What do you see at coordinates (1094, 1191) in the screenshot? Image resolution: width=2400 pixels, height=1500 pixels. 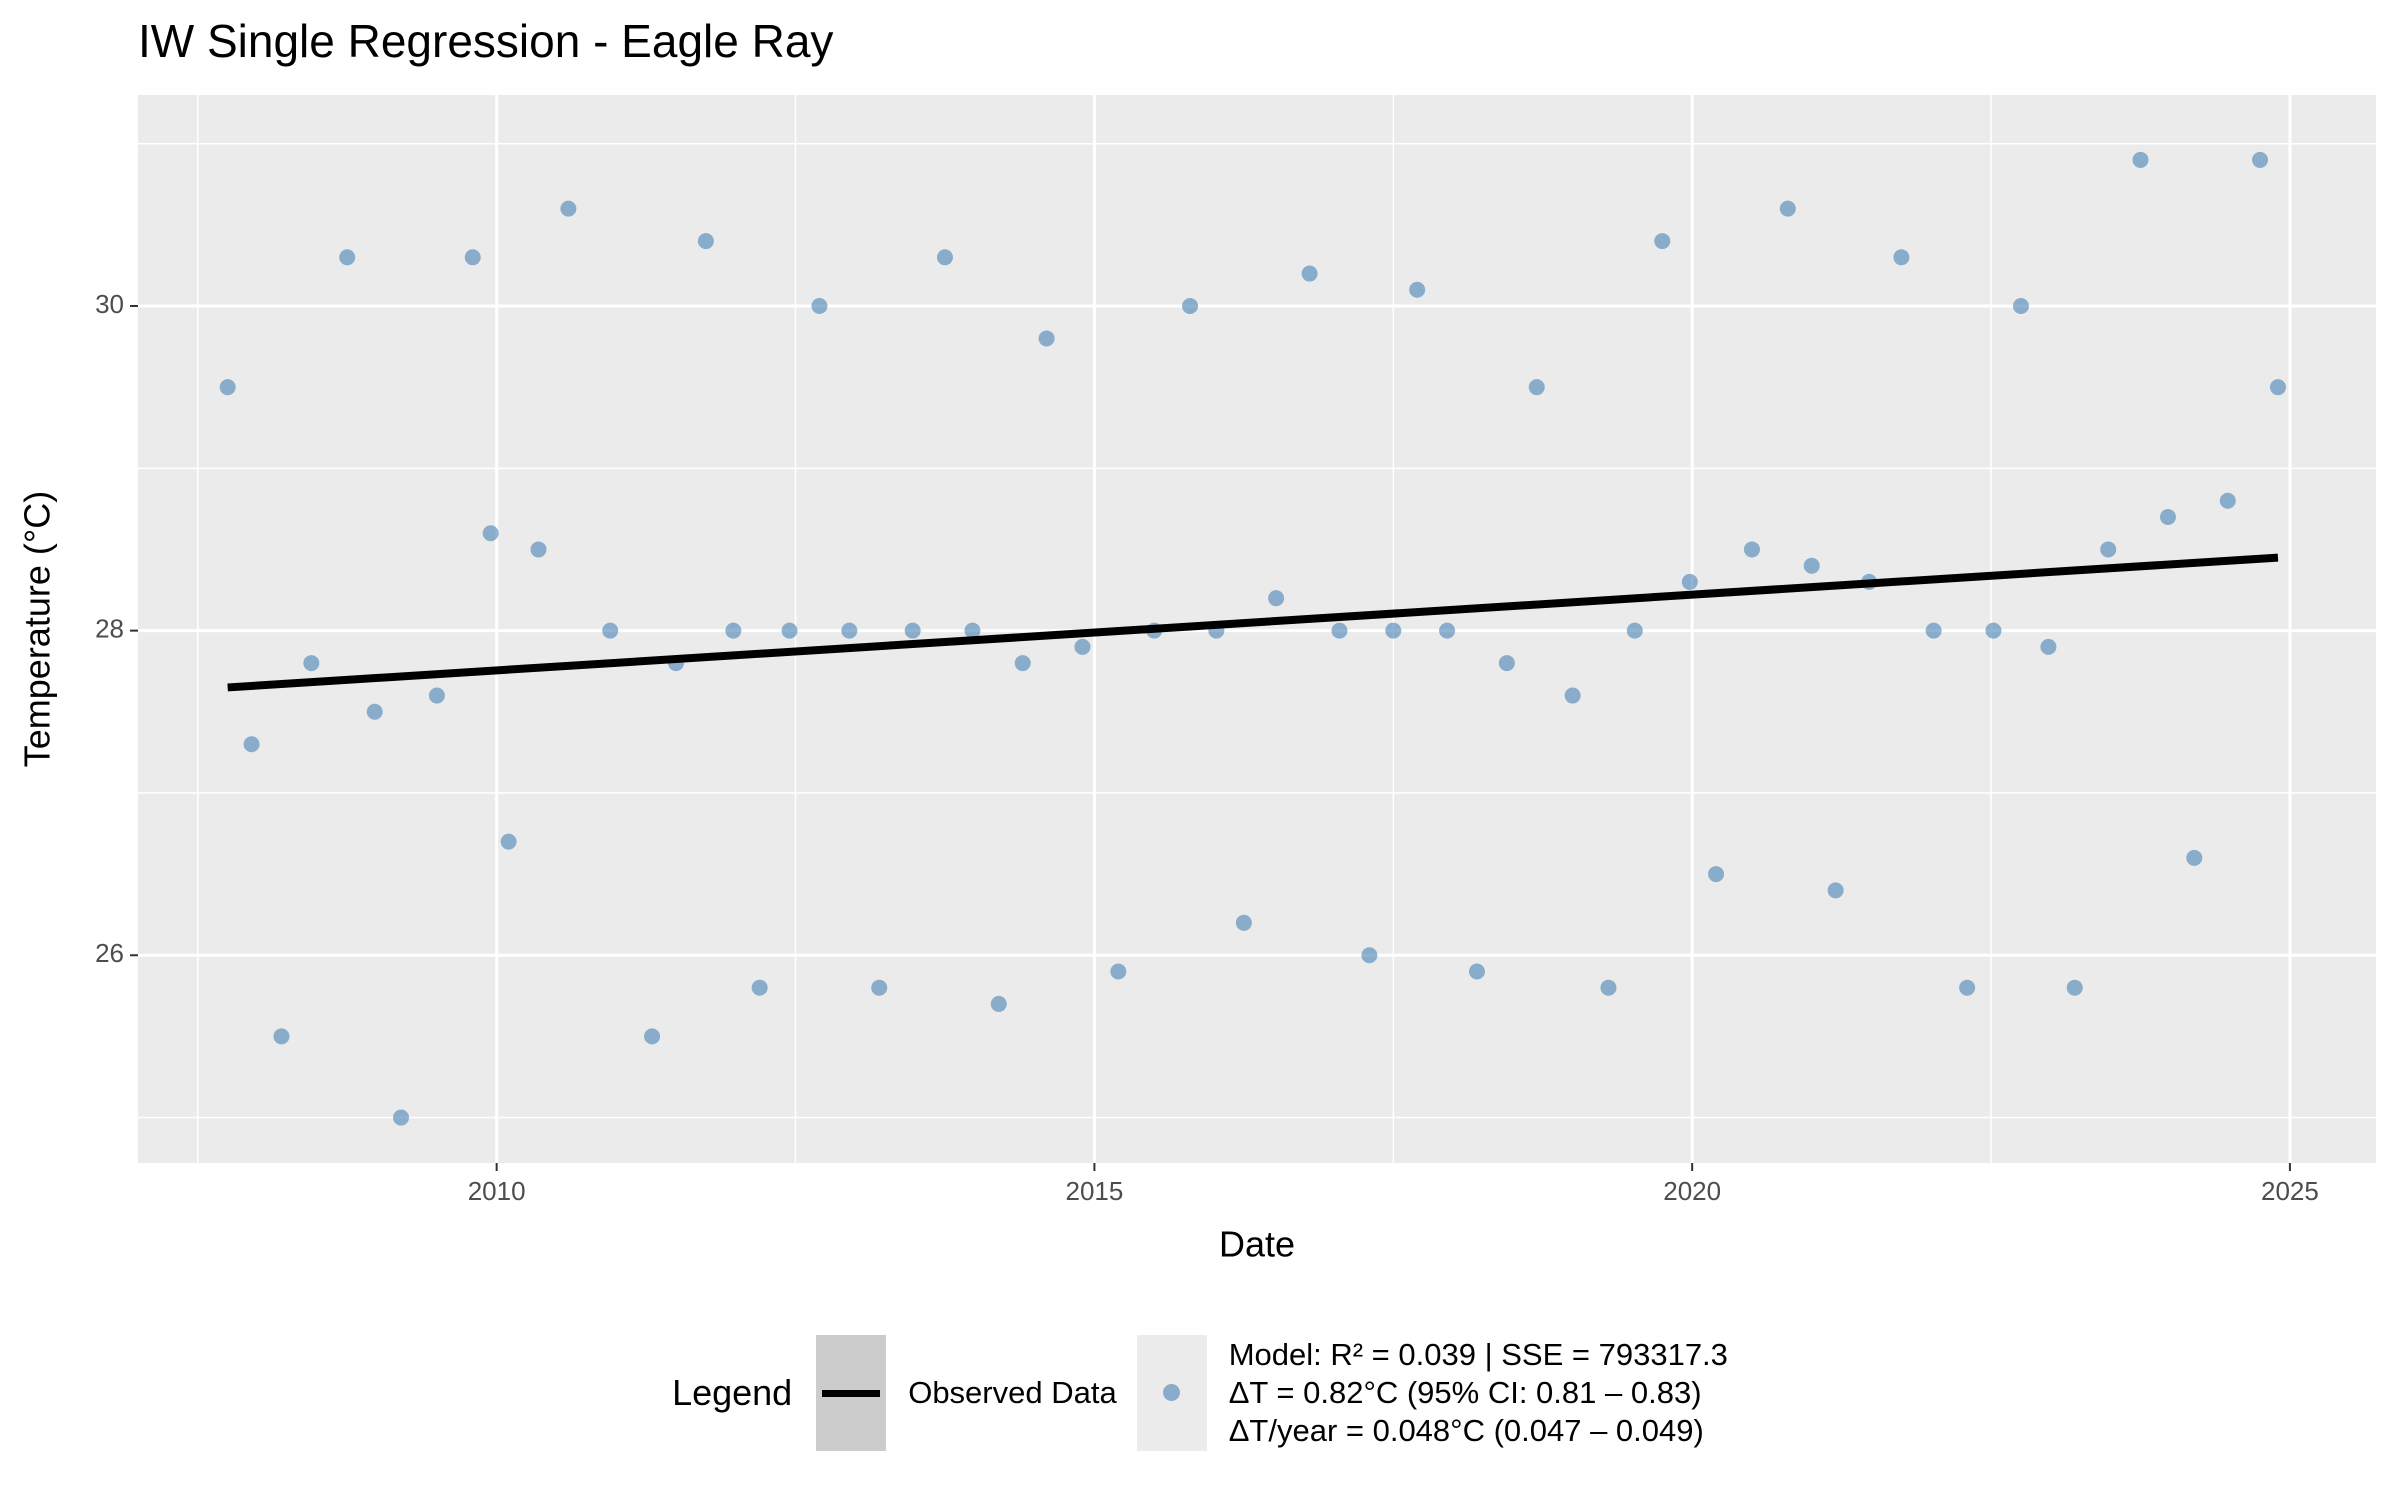 I see `x-tick-label: 2015` at bounding box center [1094, 1191].